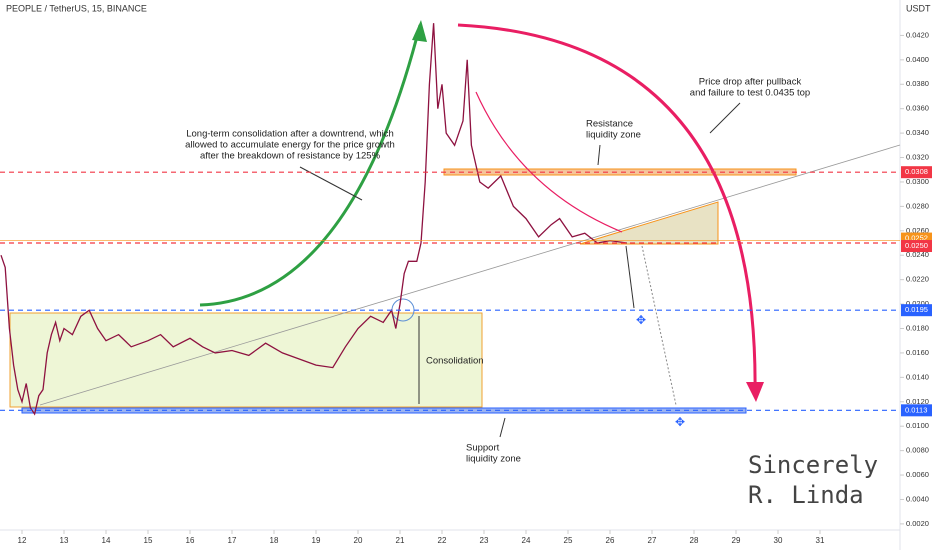 The height and width of the screenshot is (550, 932). I want to click on annotation: and failure to test 0.0435 top, so click(750, 93).